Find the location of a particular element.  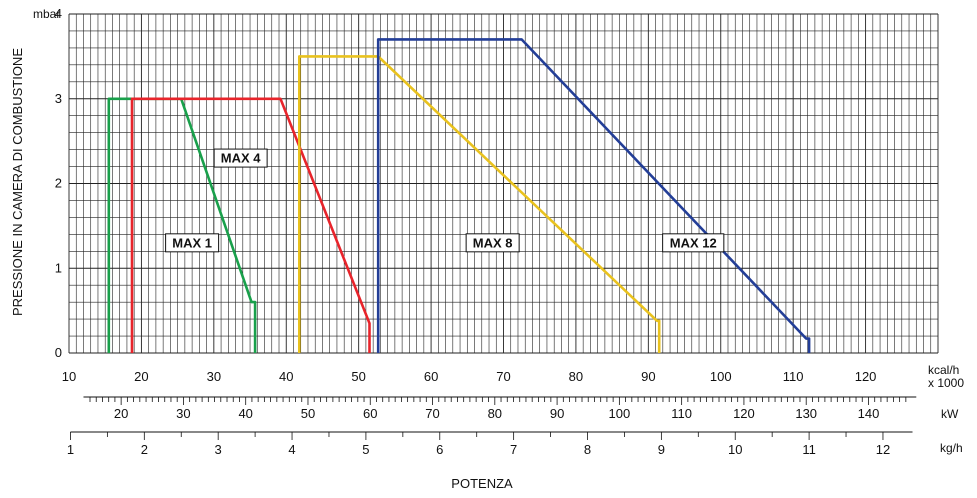

series-name-label: MAX 1 is located at coordinates (192, 242).